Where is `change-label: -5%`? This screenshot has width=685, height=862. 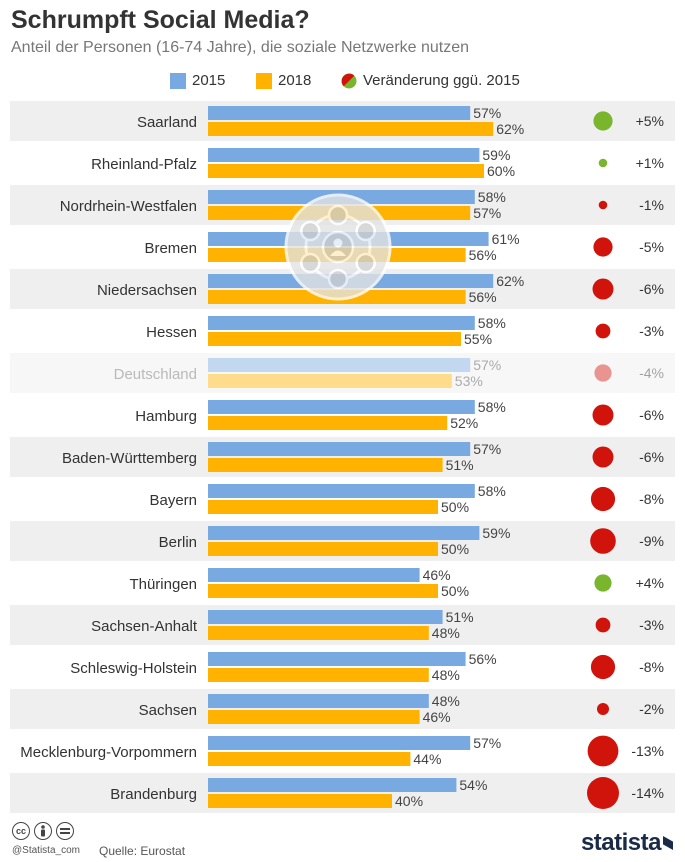
change-label: -5% is located at coordinates (651, 247).